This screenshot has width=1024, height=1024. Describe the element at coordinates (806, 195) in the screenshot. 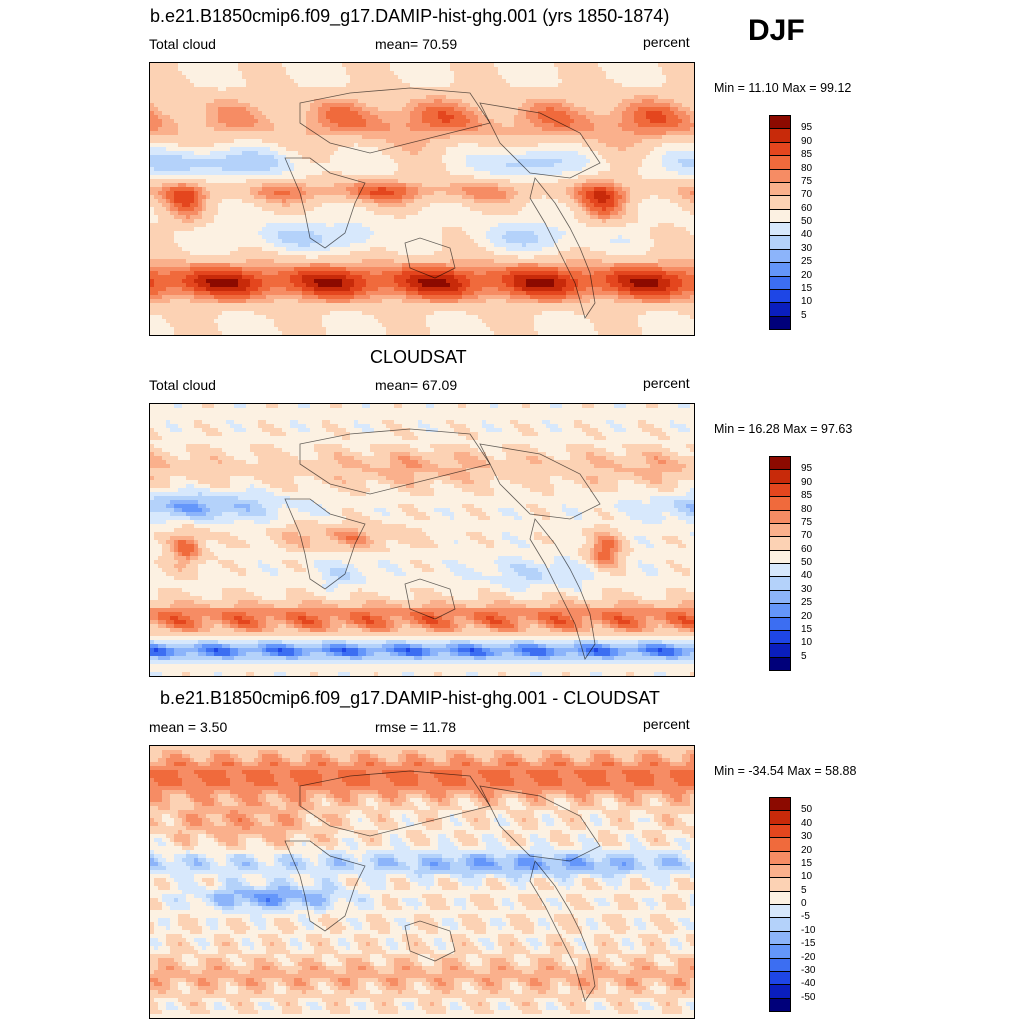

I see `colorbar-tick-label: 70` at that location.